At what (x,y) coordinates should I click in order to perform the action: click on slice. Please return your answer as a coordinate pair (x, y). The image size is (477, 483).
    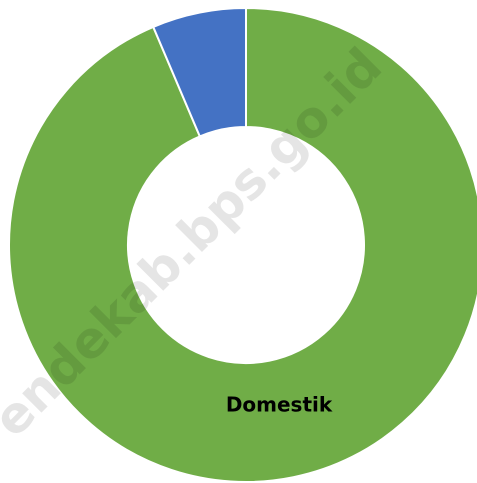
    Looking at the image, I should click on (199, 72).